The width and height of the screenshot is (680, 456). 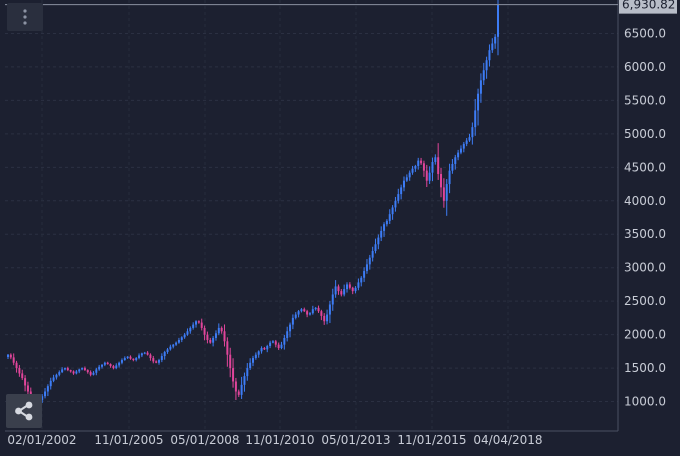 What do you see at coordinates (24, 411) in the screenshot?
I see `share-button` at bounding box center [24, 411].